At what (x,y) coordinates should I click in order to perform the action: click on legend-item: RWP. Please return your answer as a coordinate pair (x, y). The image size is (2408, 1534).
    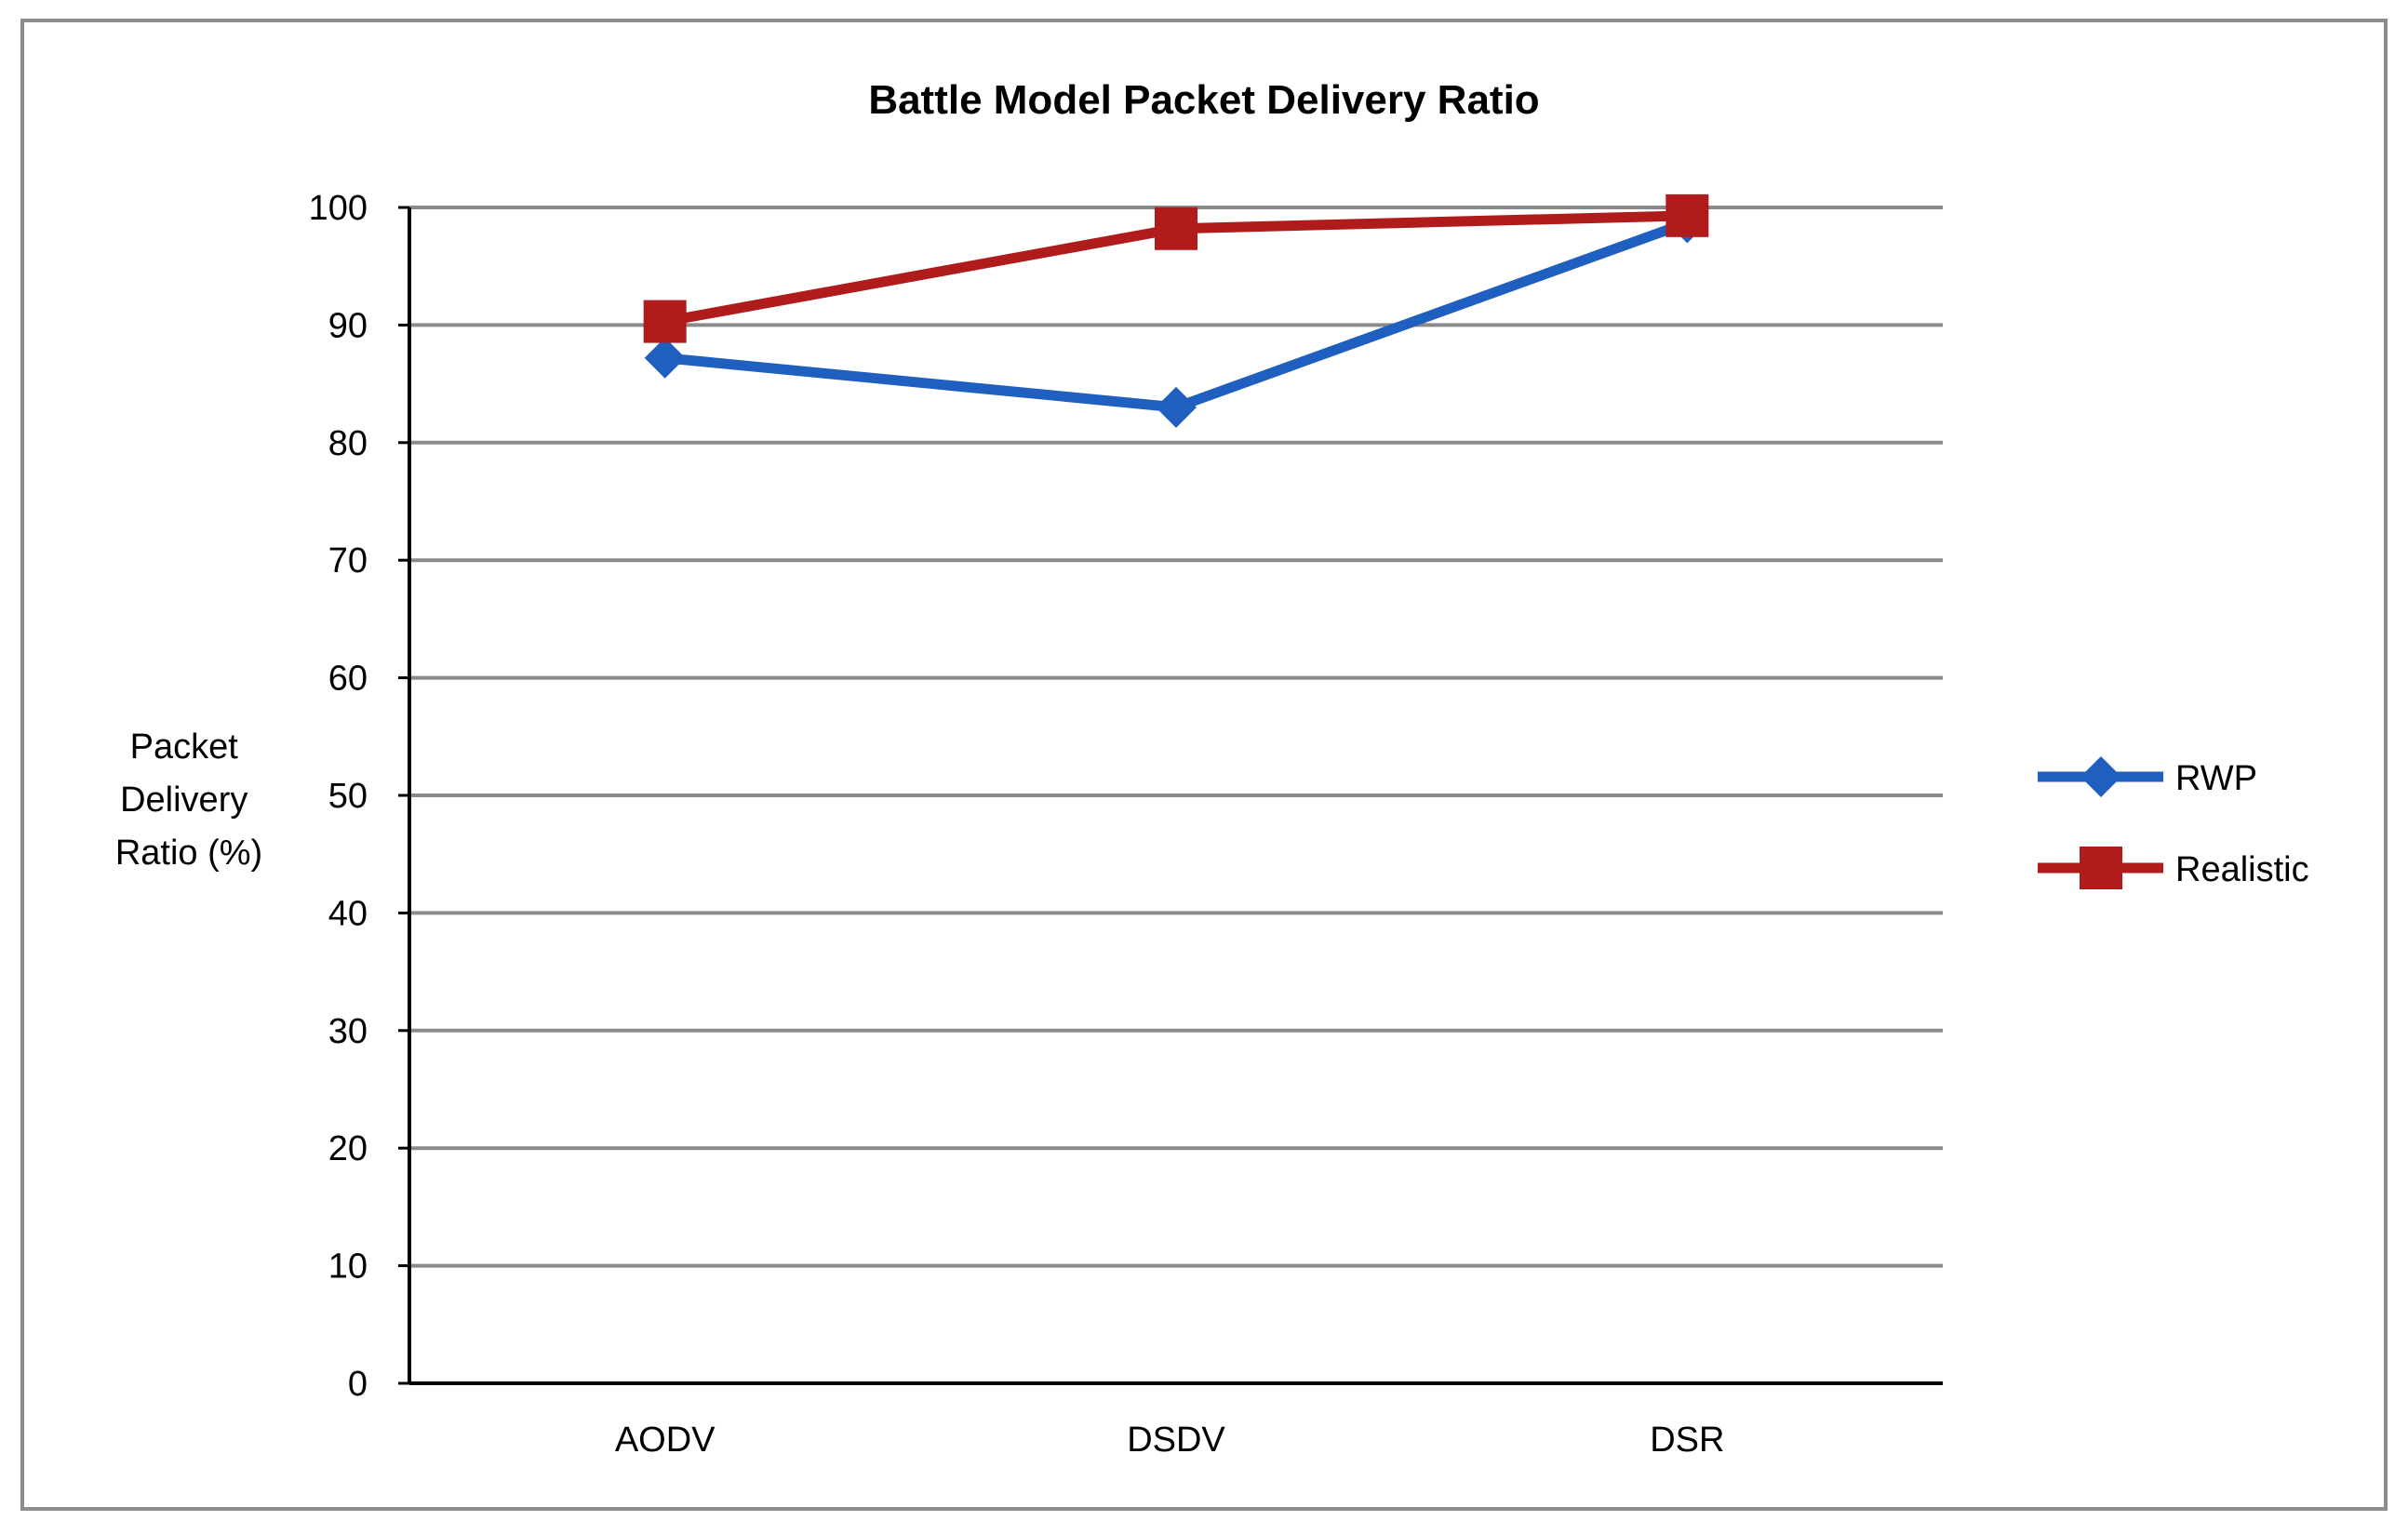
    Looking at the image, I should click on (2148, 777).